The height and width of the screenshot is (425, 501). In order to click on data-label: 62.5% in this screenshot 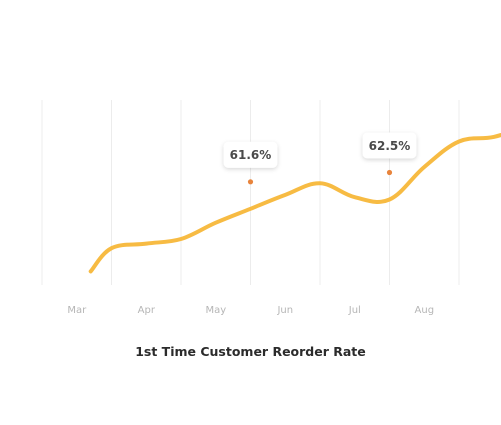, I will do `click(390, 146)`.